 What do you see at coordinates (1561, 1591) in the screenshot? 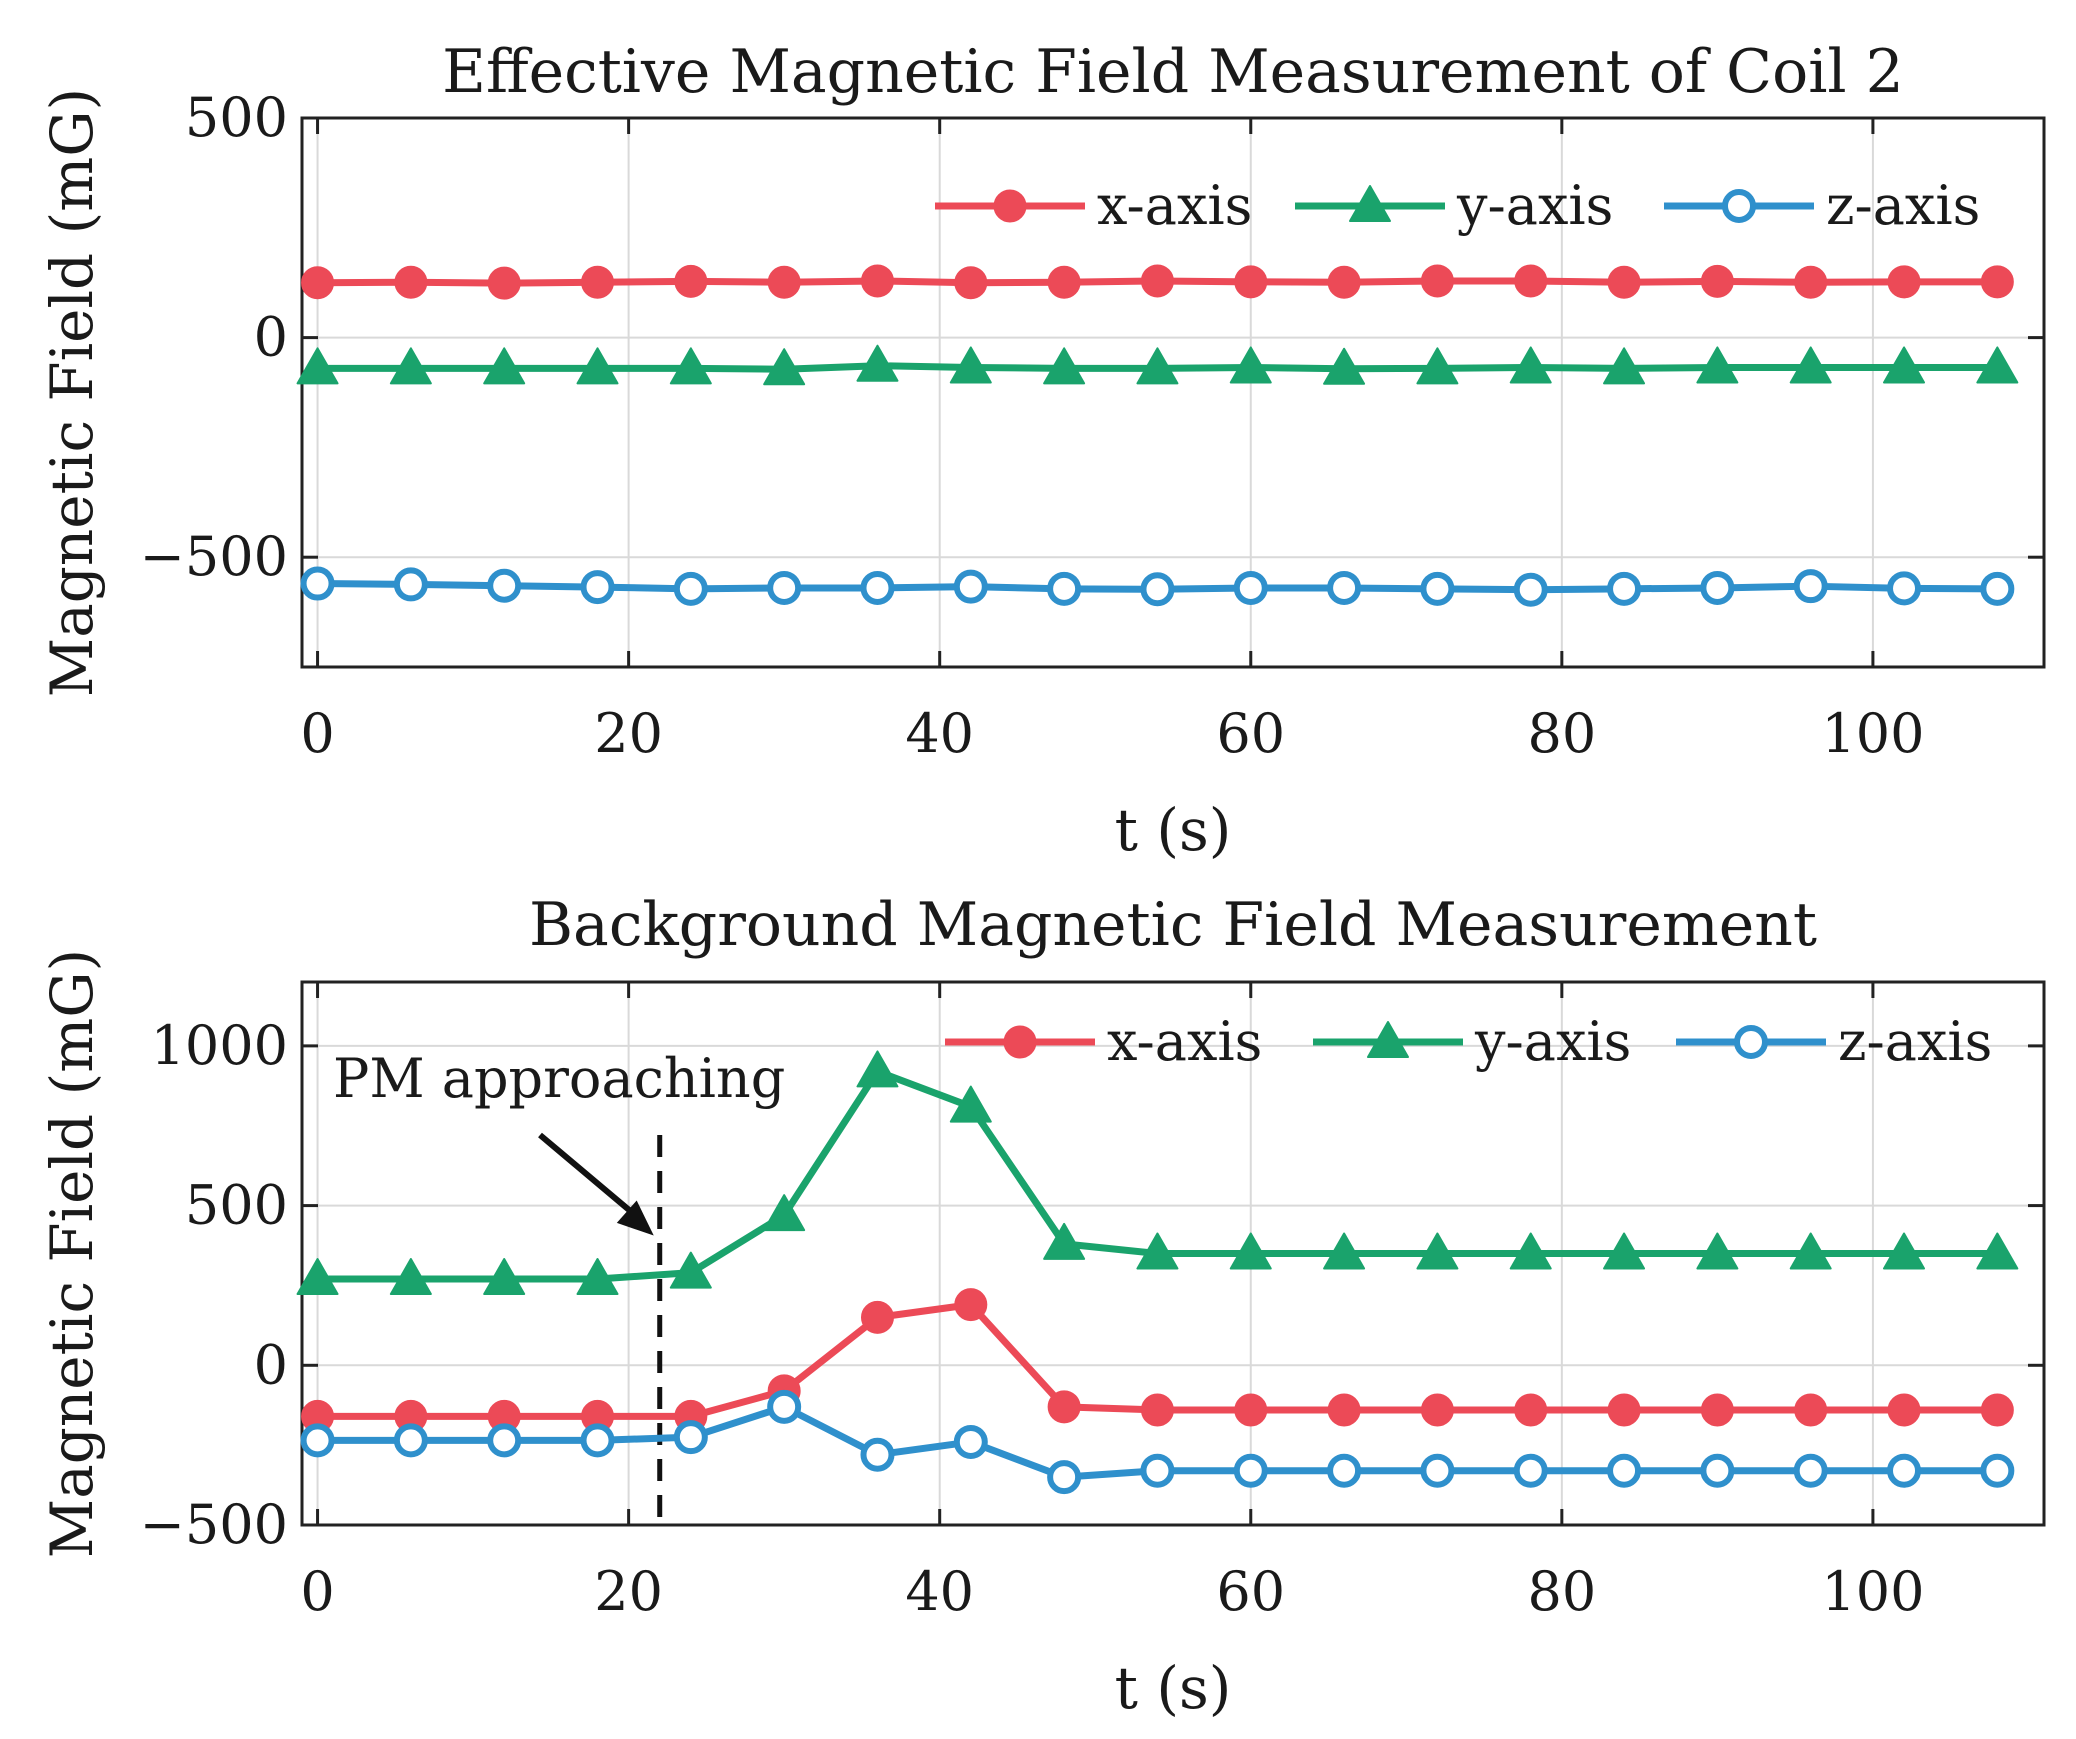
I see `x-tick-label: 80` at bounding box center [1561, 1591].